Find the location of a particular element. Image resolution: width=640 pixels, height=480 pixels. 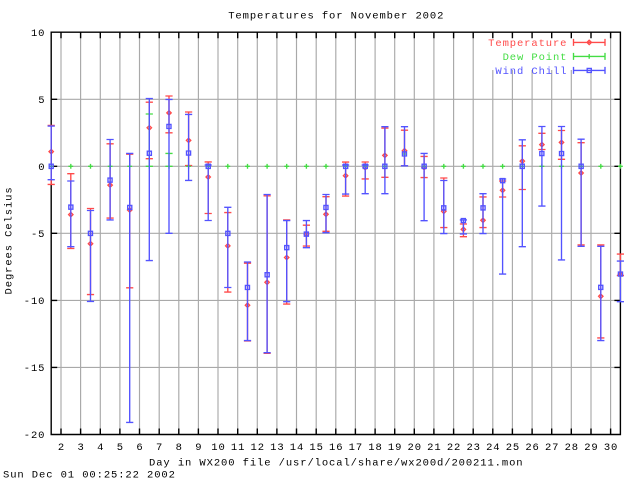

svg-text: 14 is located at coordinates (297, 448).